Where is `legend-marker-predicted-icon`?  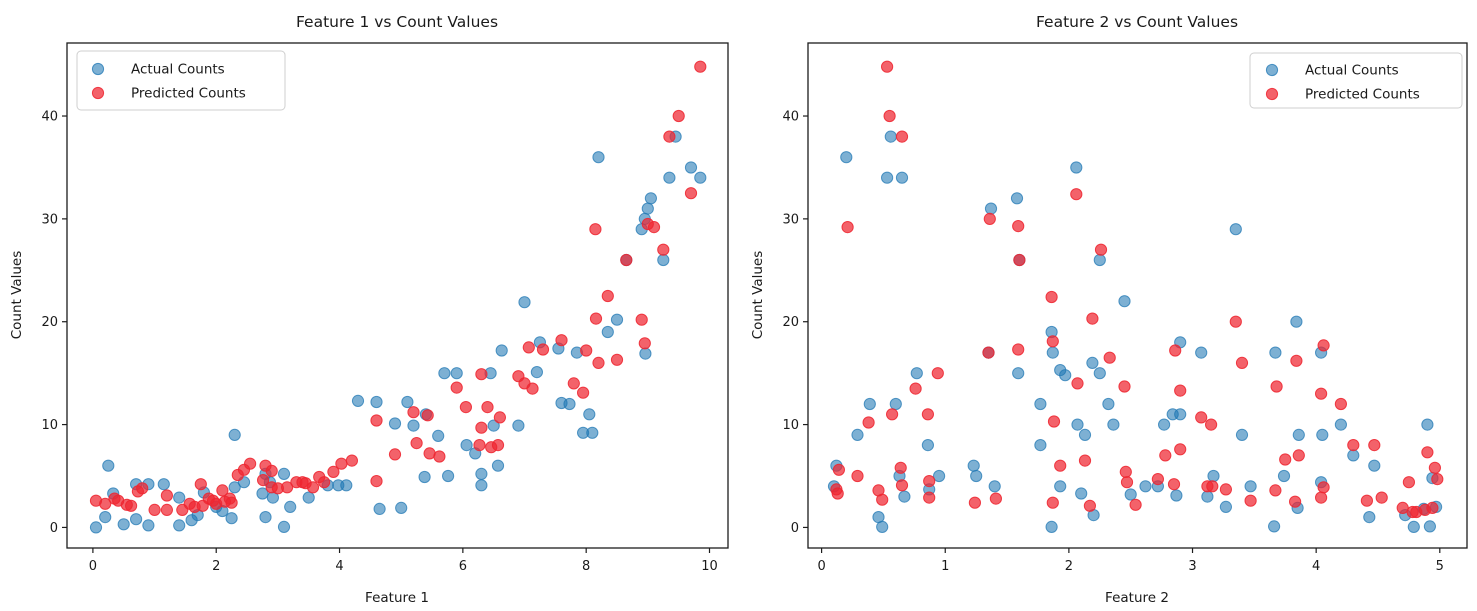 legend-marker-predicted-icon is located at coordinates (98, 93).